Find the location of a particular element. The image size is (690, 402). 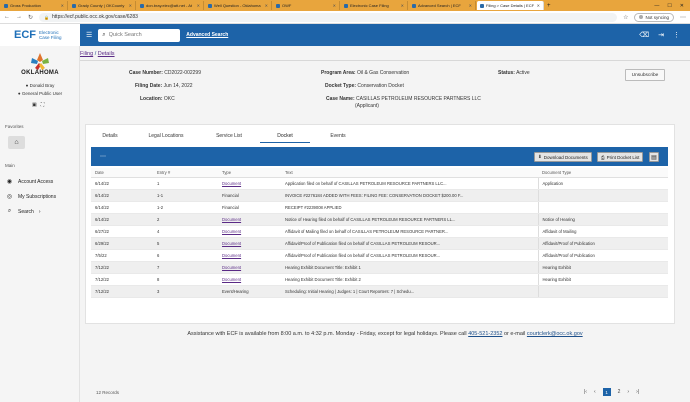

column-header-date: Date is located at coordinates (122, 173).